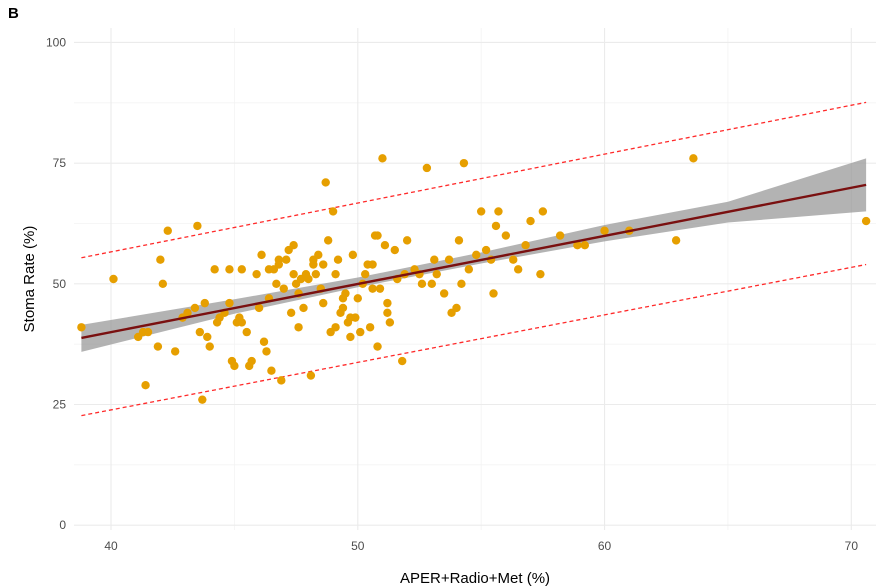 The height and width of the screenshot is (588, 894). Describe the element at coordinates (56, 42) in the screenshot. I see `y-tick-label: 100` at that location.